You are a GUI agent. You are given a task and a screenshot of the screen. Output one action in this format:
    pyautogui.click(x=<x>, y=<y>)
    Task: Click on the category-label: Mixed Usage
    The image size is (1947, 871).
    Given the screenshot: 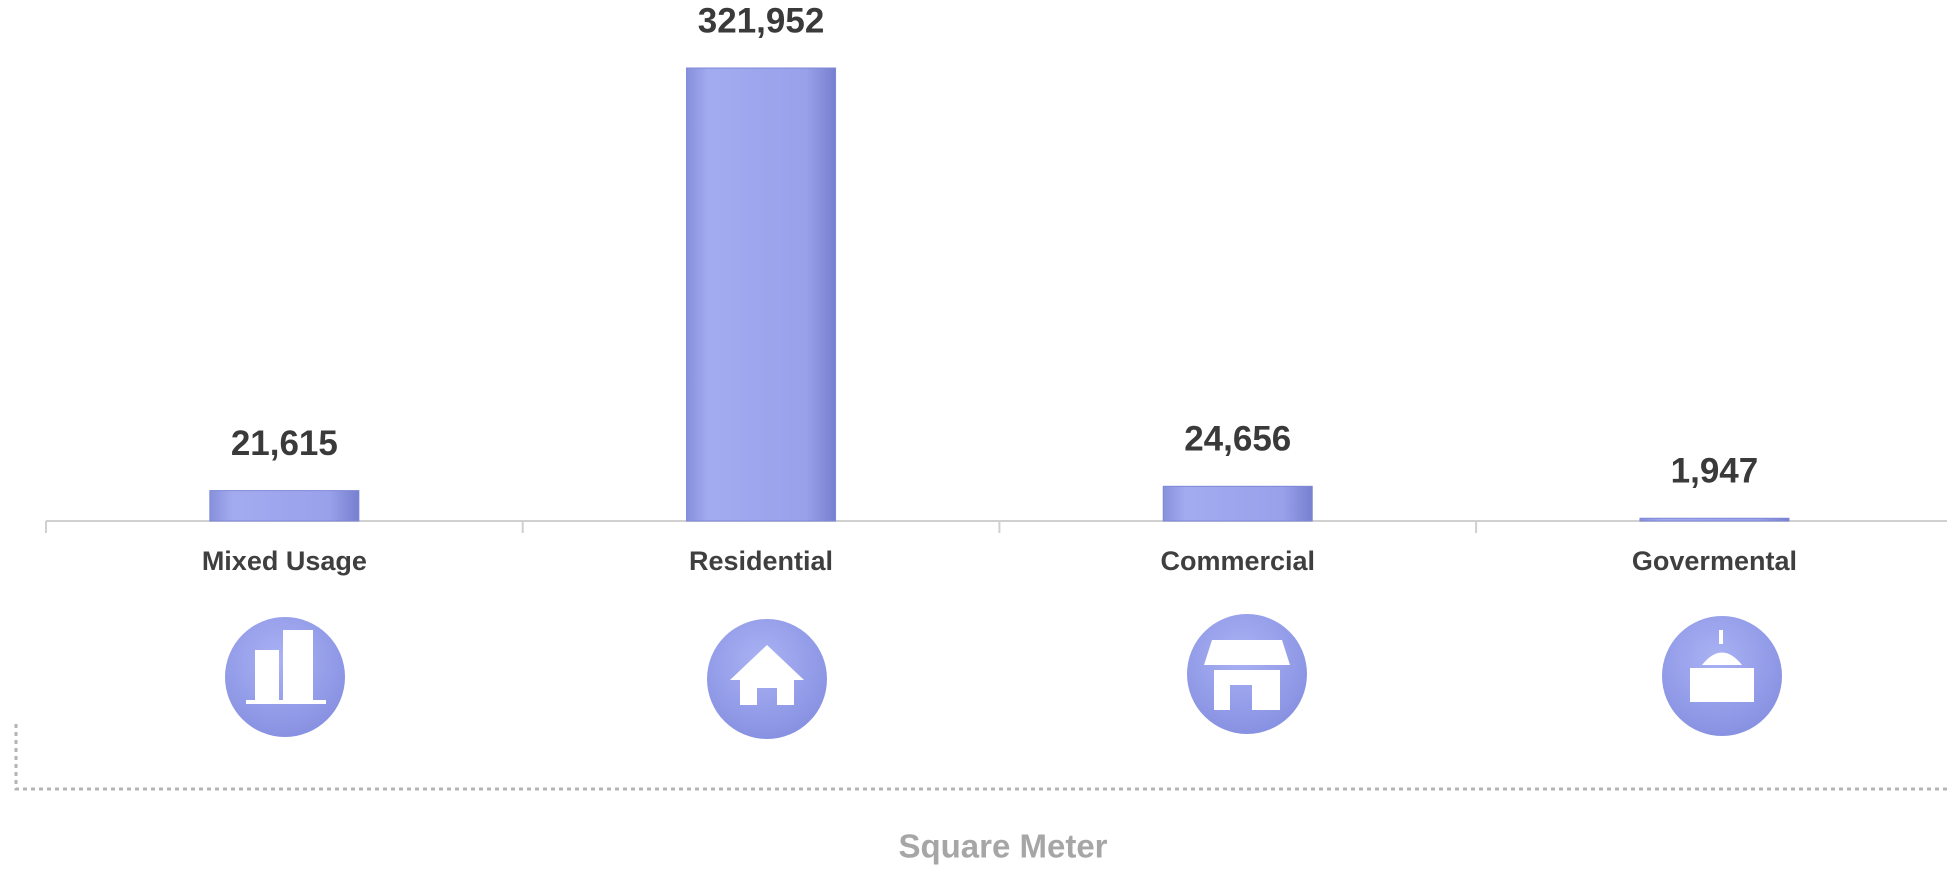 What is the action you would take?
    pyautogui.click(x=284, y=561)
    